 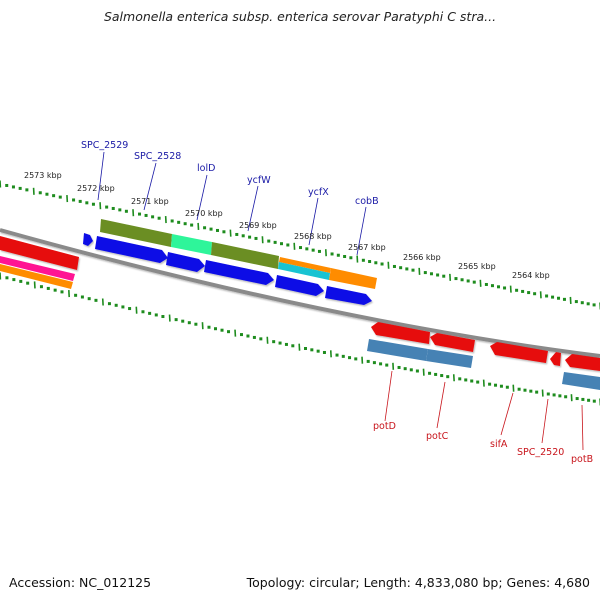 I want to click on feature-pink-left-edge, so click(x=37, y=268).